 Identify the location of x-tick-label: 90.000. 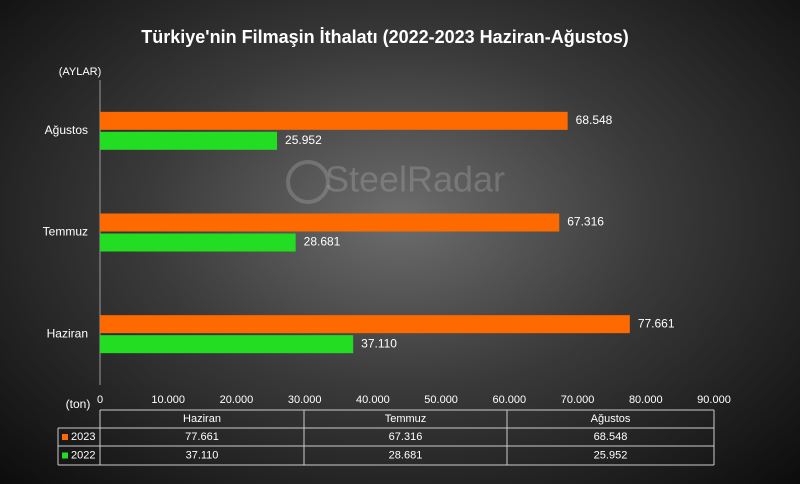
(714, 400).